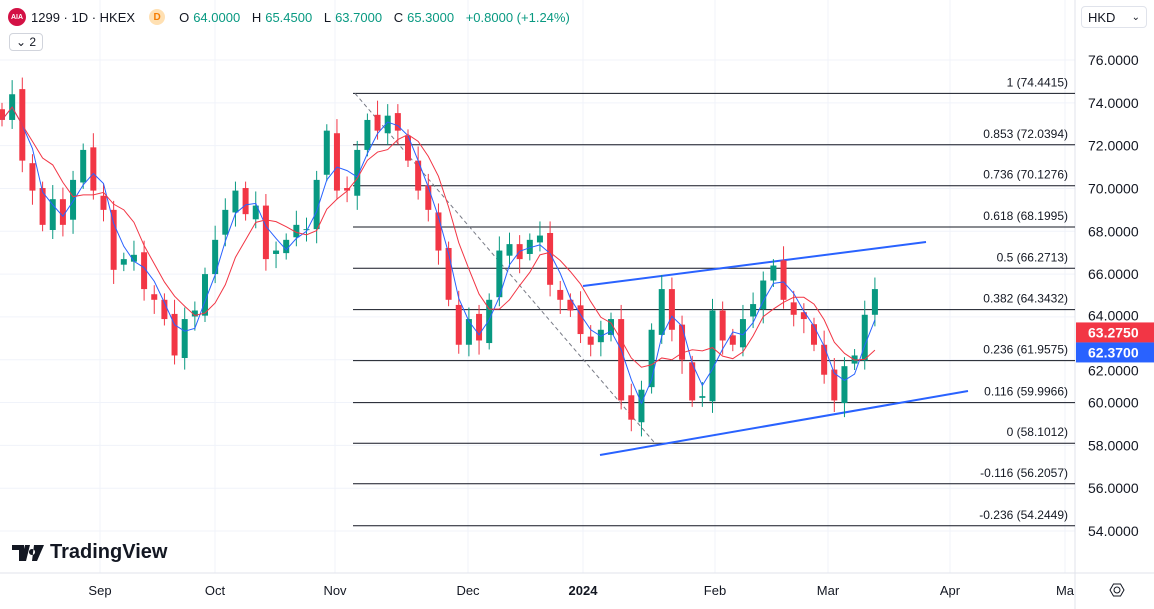  What do you see at coordinates (1102, 17) in the screenshot?
I see `currency-label: HKD` at bounding box center [1102, 17].